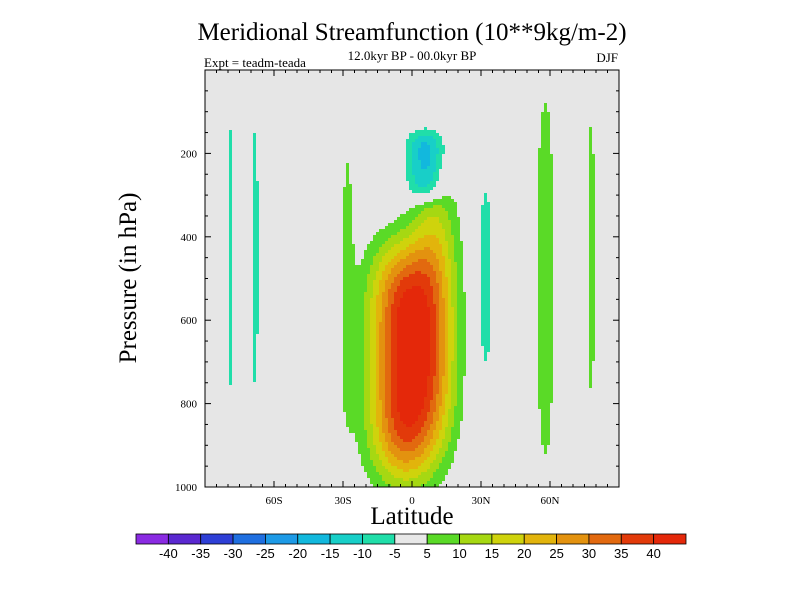  What do you see at coordinates (189, 405) in the screenshot?
I see `y-tick-label: 800` at bounding box center [189, 405].